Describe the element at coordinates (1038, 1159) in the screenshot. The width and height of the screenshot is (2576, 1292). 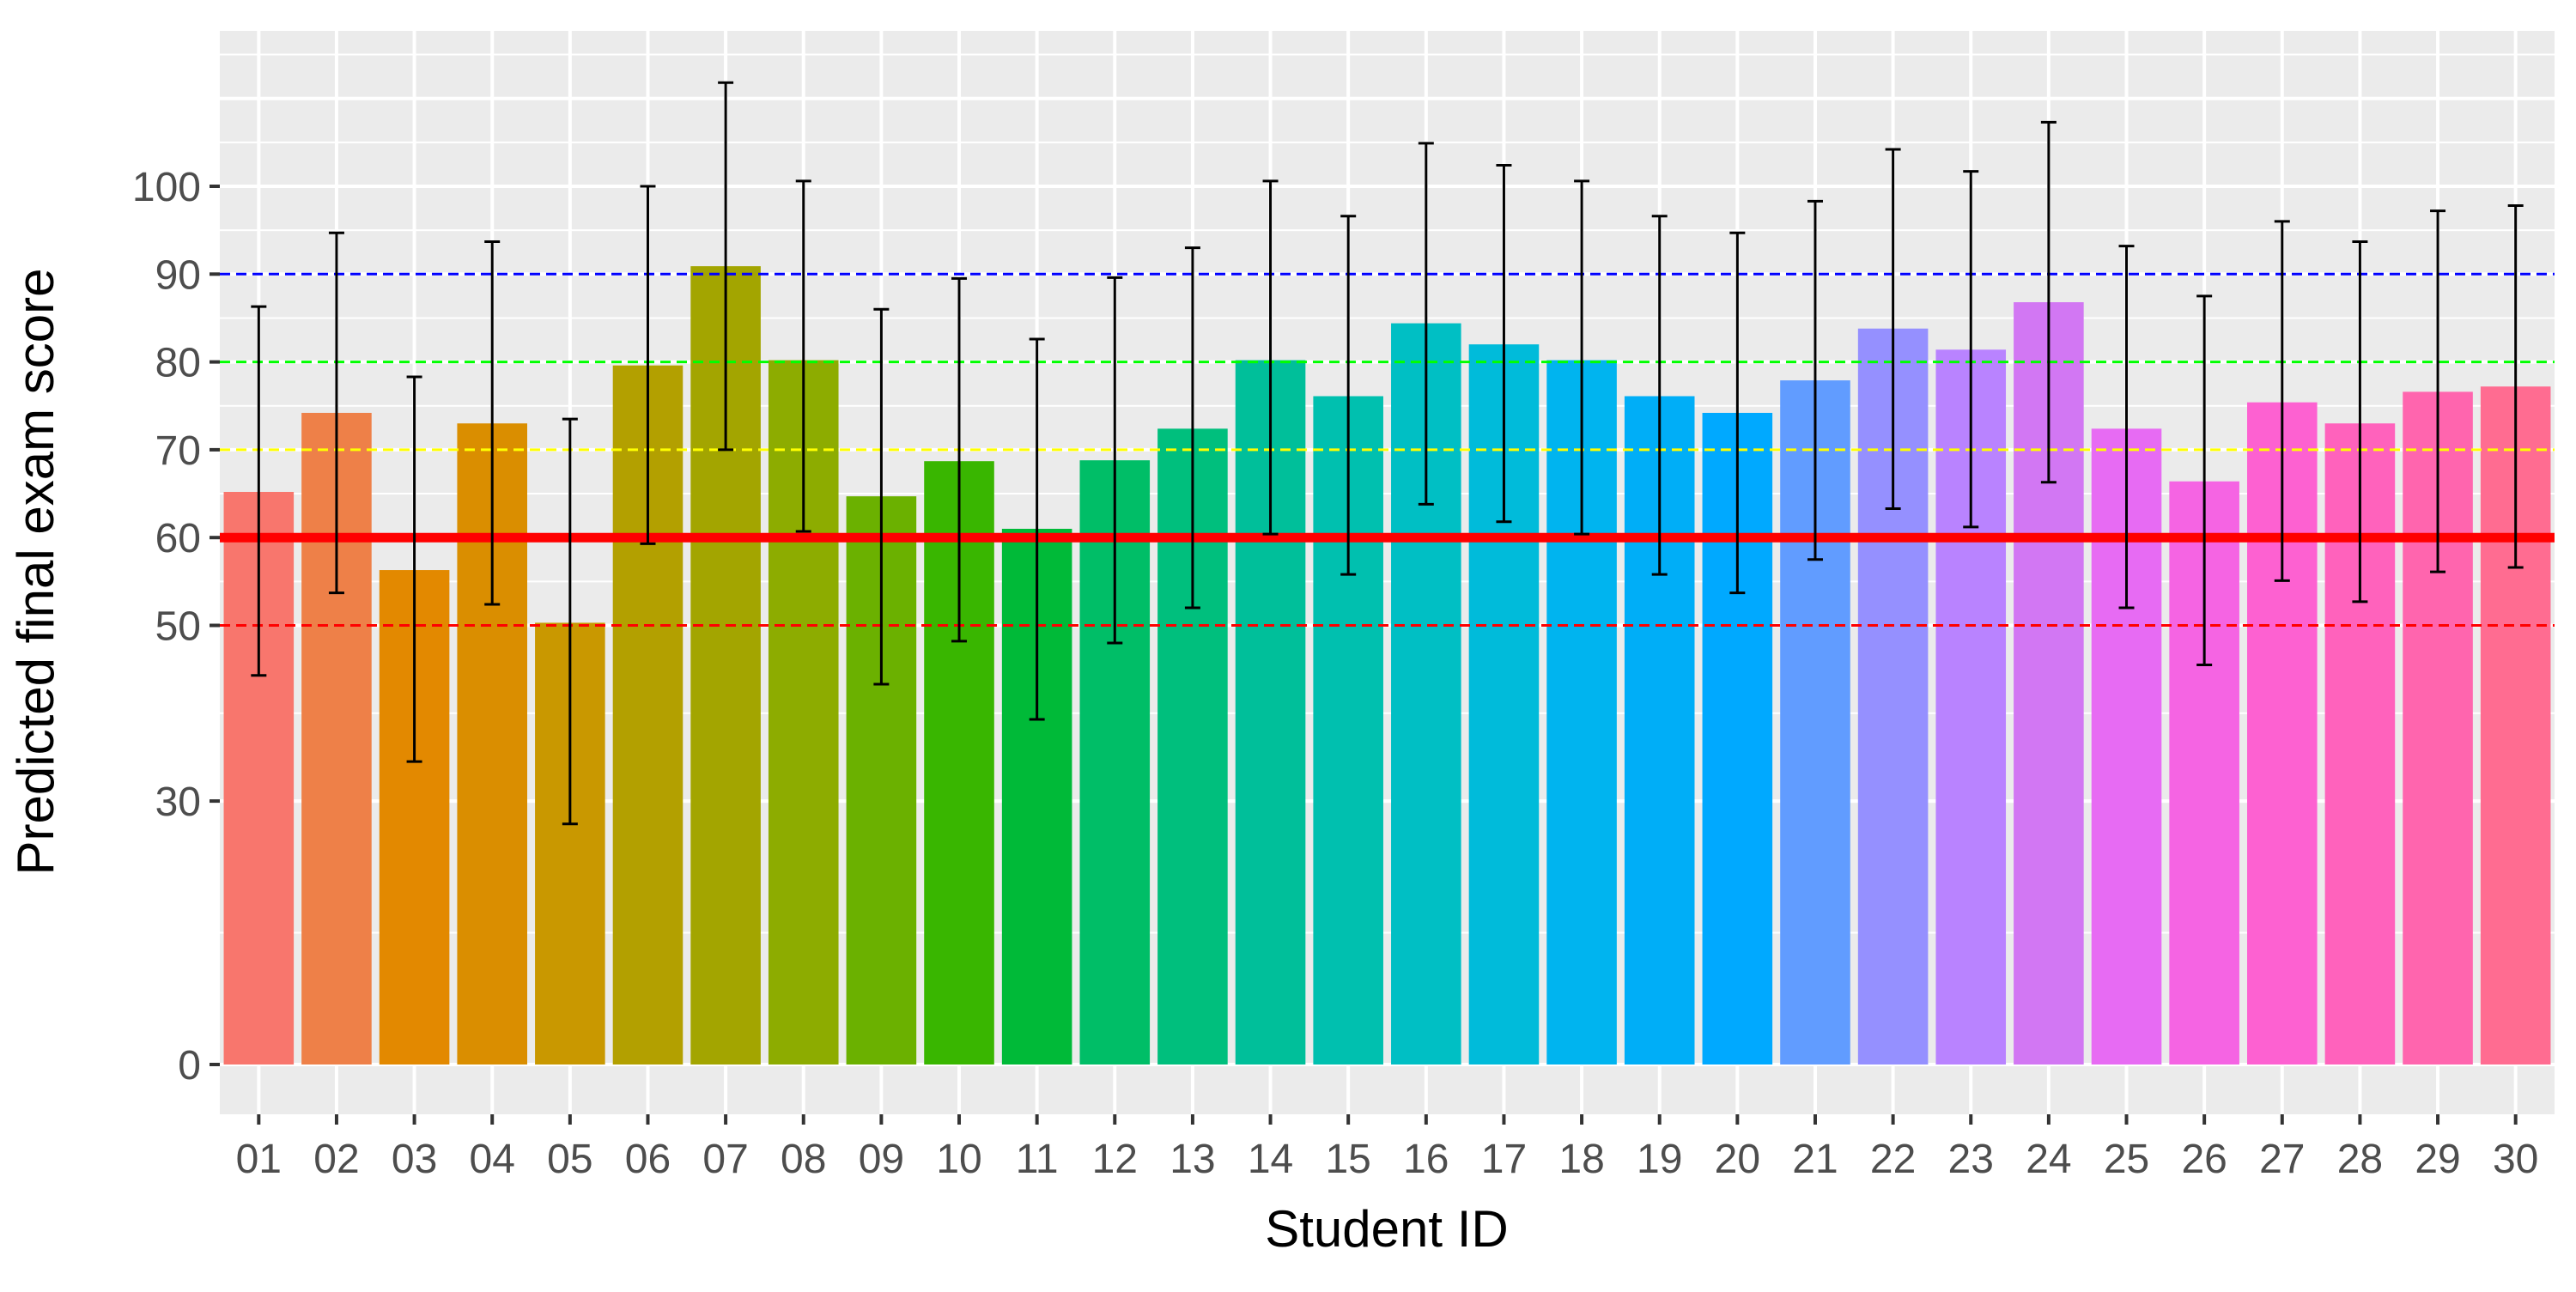
I see `x-tick-label-11: 11` at that location.